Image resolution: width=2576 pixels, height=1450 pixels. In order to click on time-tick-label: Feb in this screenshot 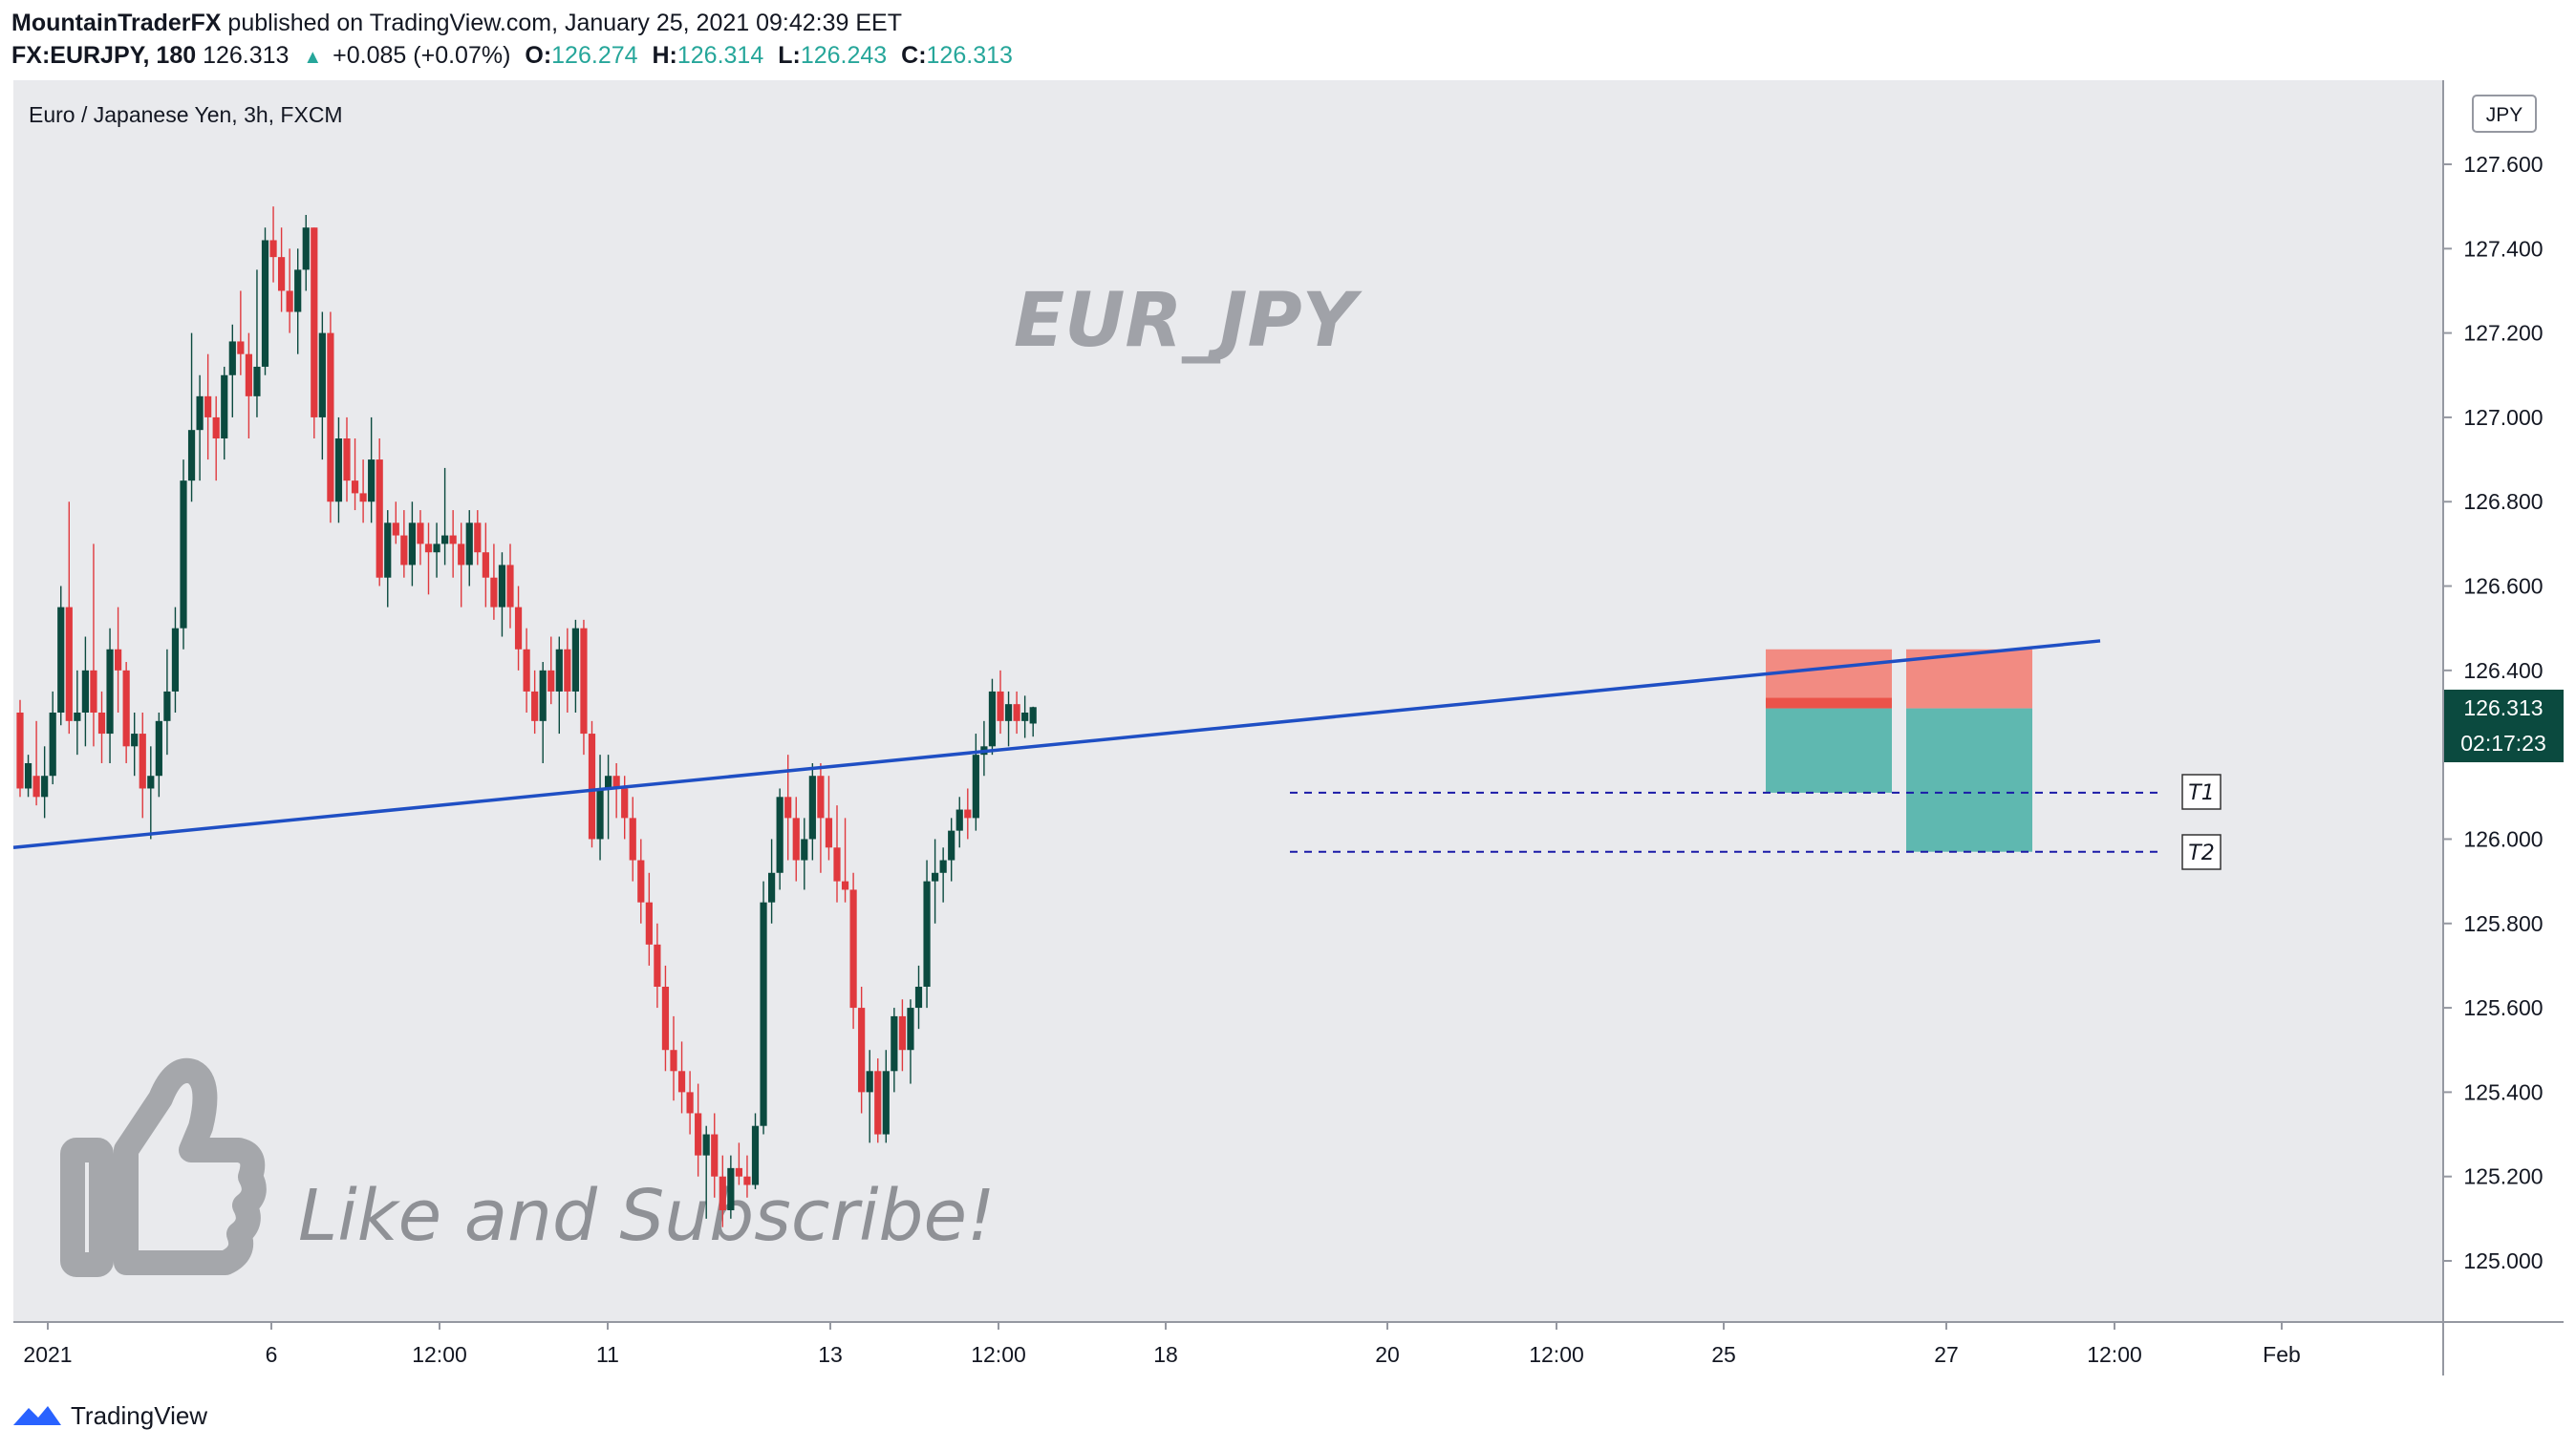, I will do `click(2282, 1354)`.